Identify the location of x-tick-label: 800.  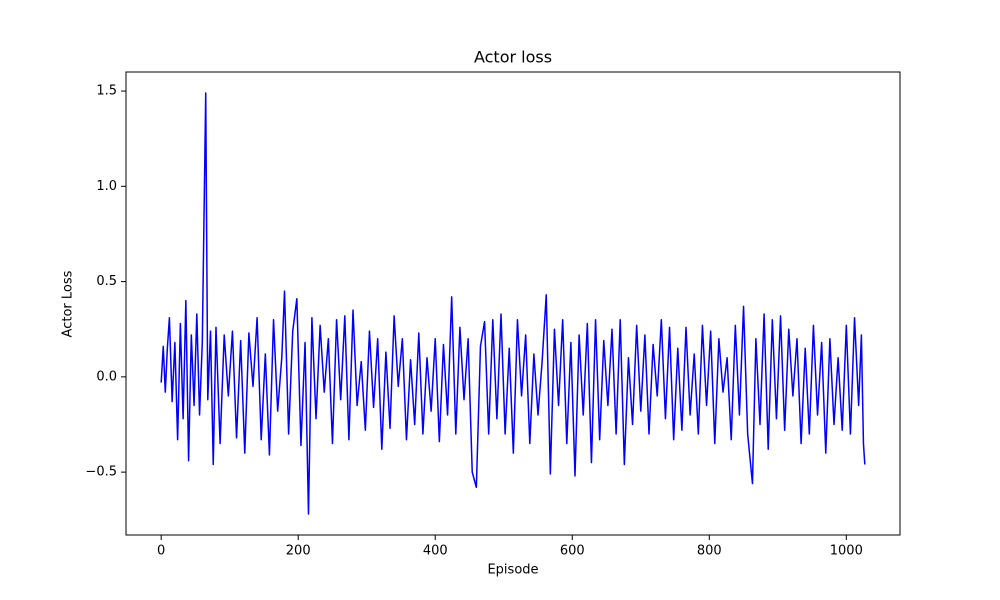
(709, 551).